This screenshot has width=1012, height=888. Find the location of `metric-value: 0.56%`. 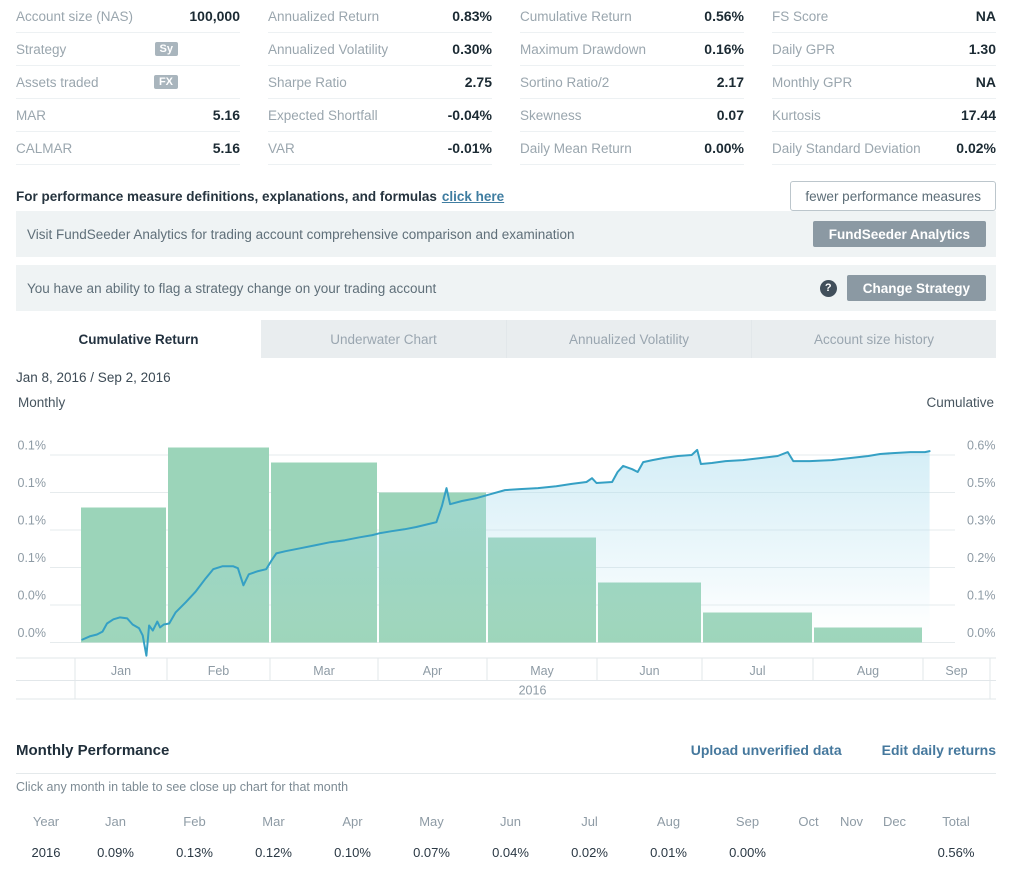

metric-value: 0.56% is located at coordinates (724, 16).